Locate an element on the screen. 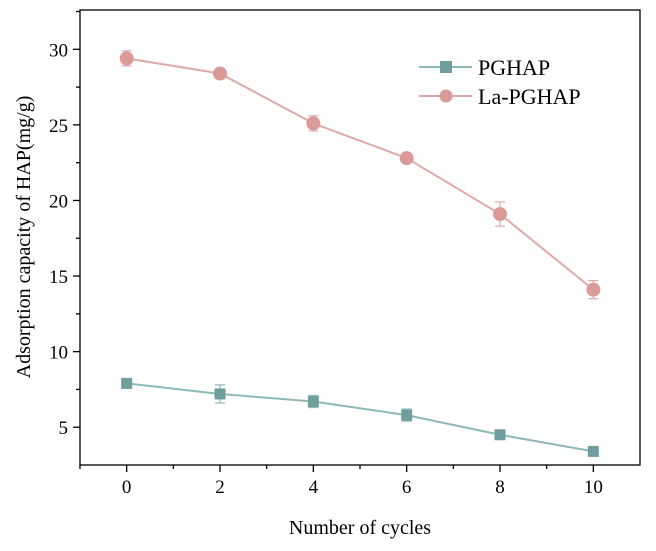 The image size is (656, 551). x-tick-label: 8 is located at coordinates (500, 487).